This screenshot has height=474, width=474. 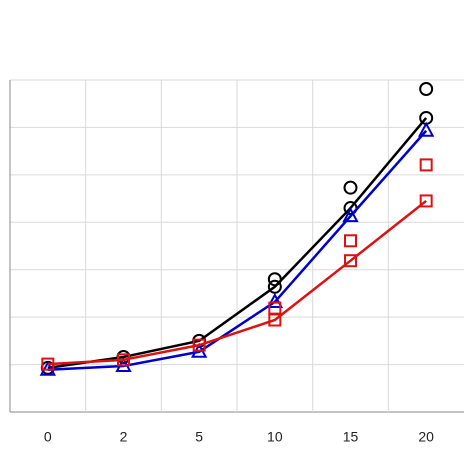 What do you see at coordinates (351, 437) in the screenshot?
I see `x-tick-label: 15` at bounding box center [351, 437].